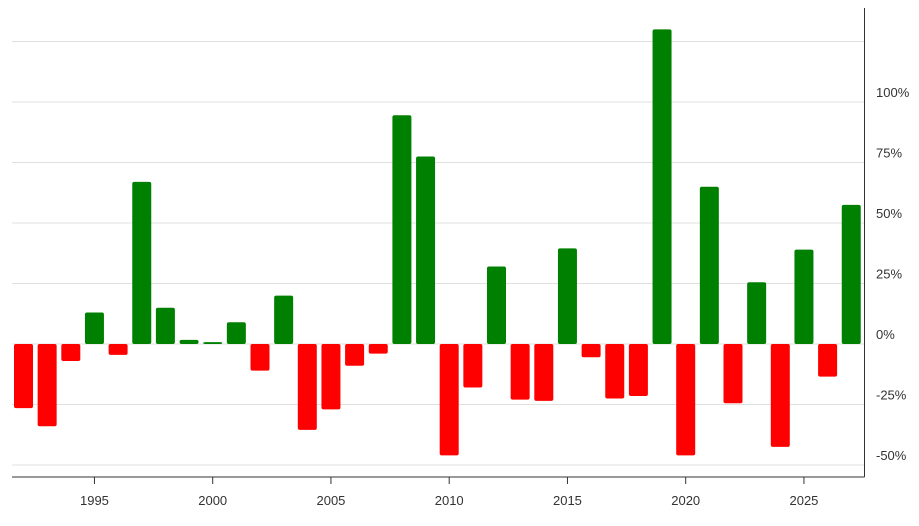 Image resolution: width=919 pixels, height=526 pixels. I want to click on bar-2008, so click(402, 229).